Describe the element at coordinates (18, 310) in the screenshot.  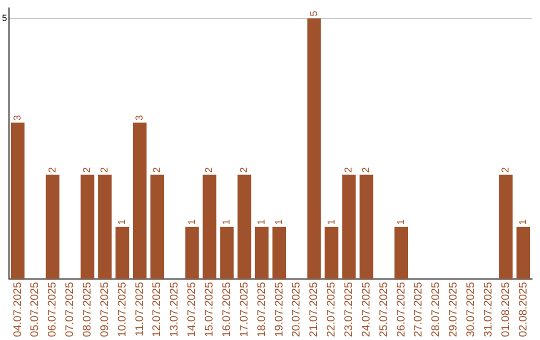
I see `x-tick-label: 04.07.2025` at that location.